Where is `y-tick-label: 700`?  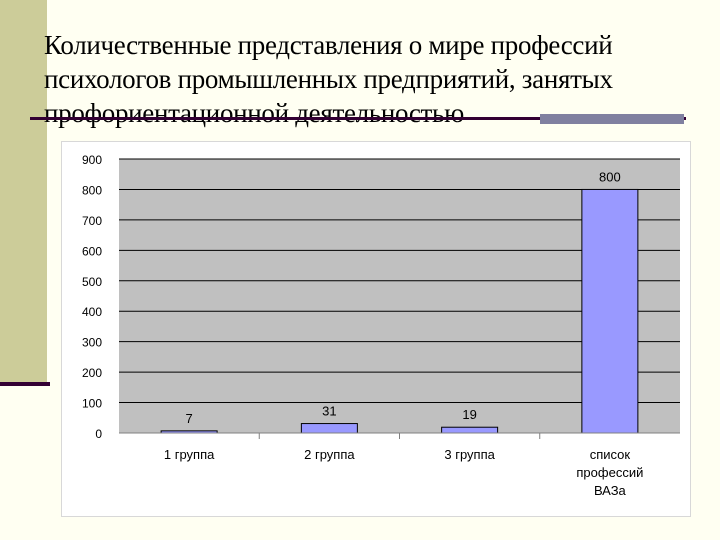
y-tick-label: 700 is located at coordinates (92, 221).